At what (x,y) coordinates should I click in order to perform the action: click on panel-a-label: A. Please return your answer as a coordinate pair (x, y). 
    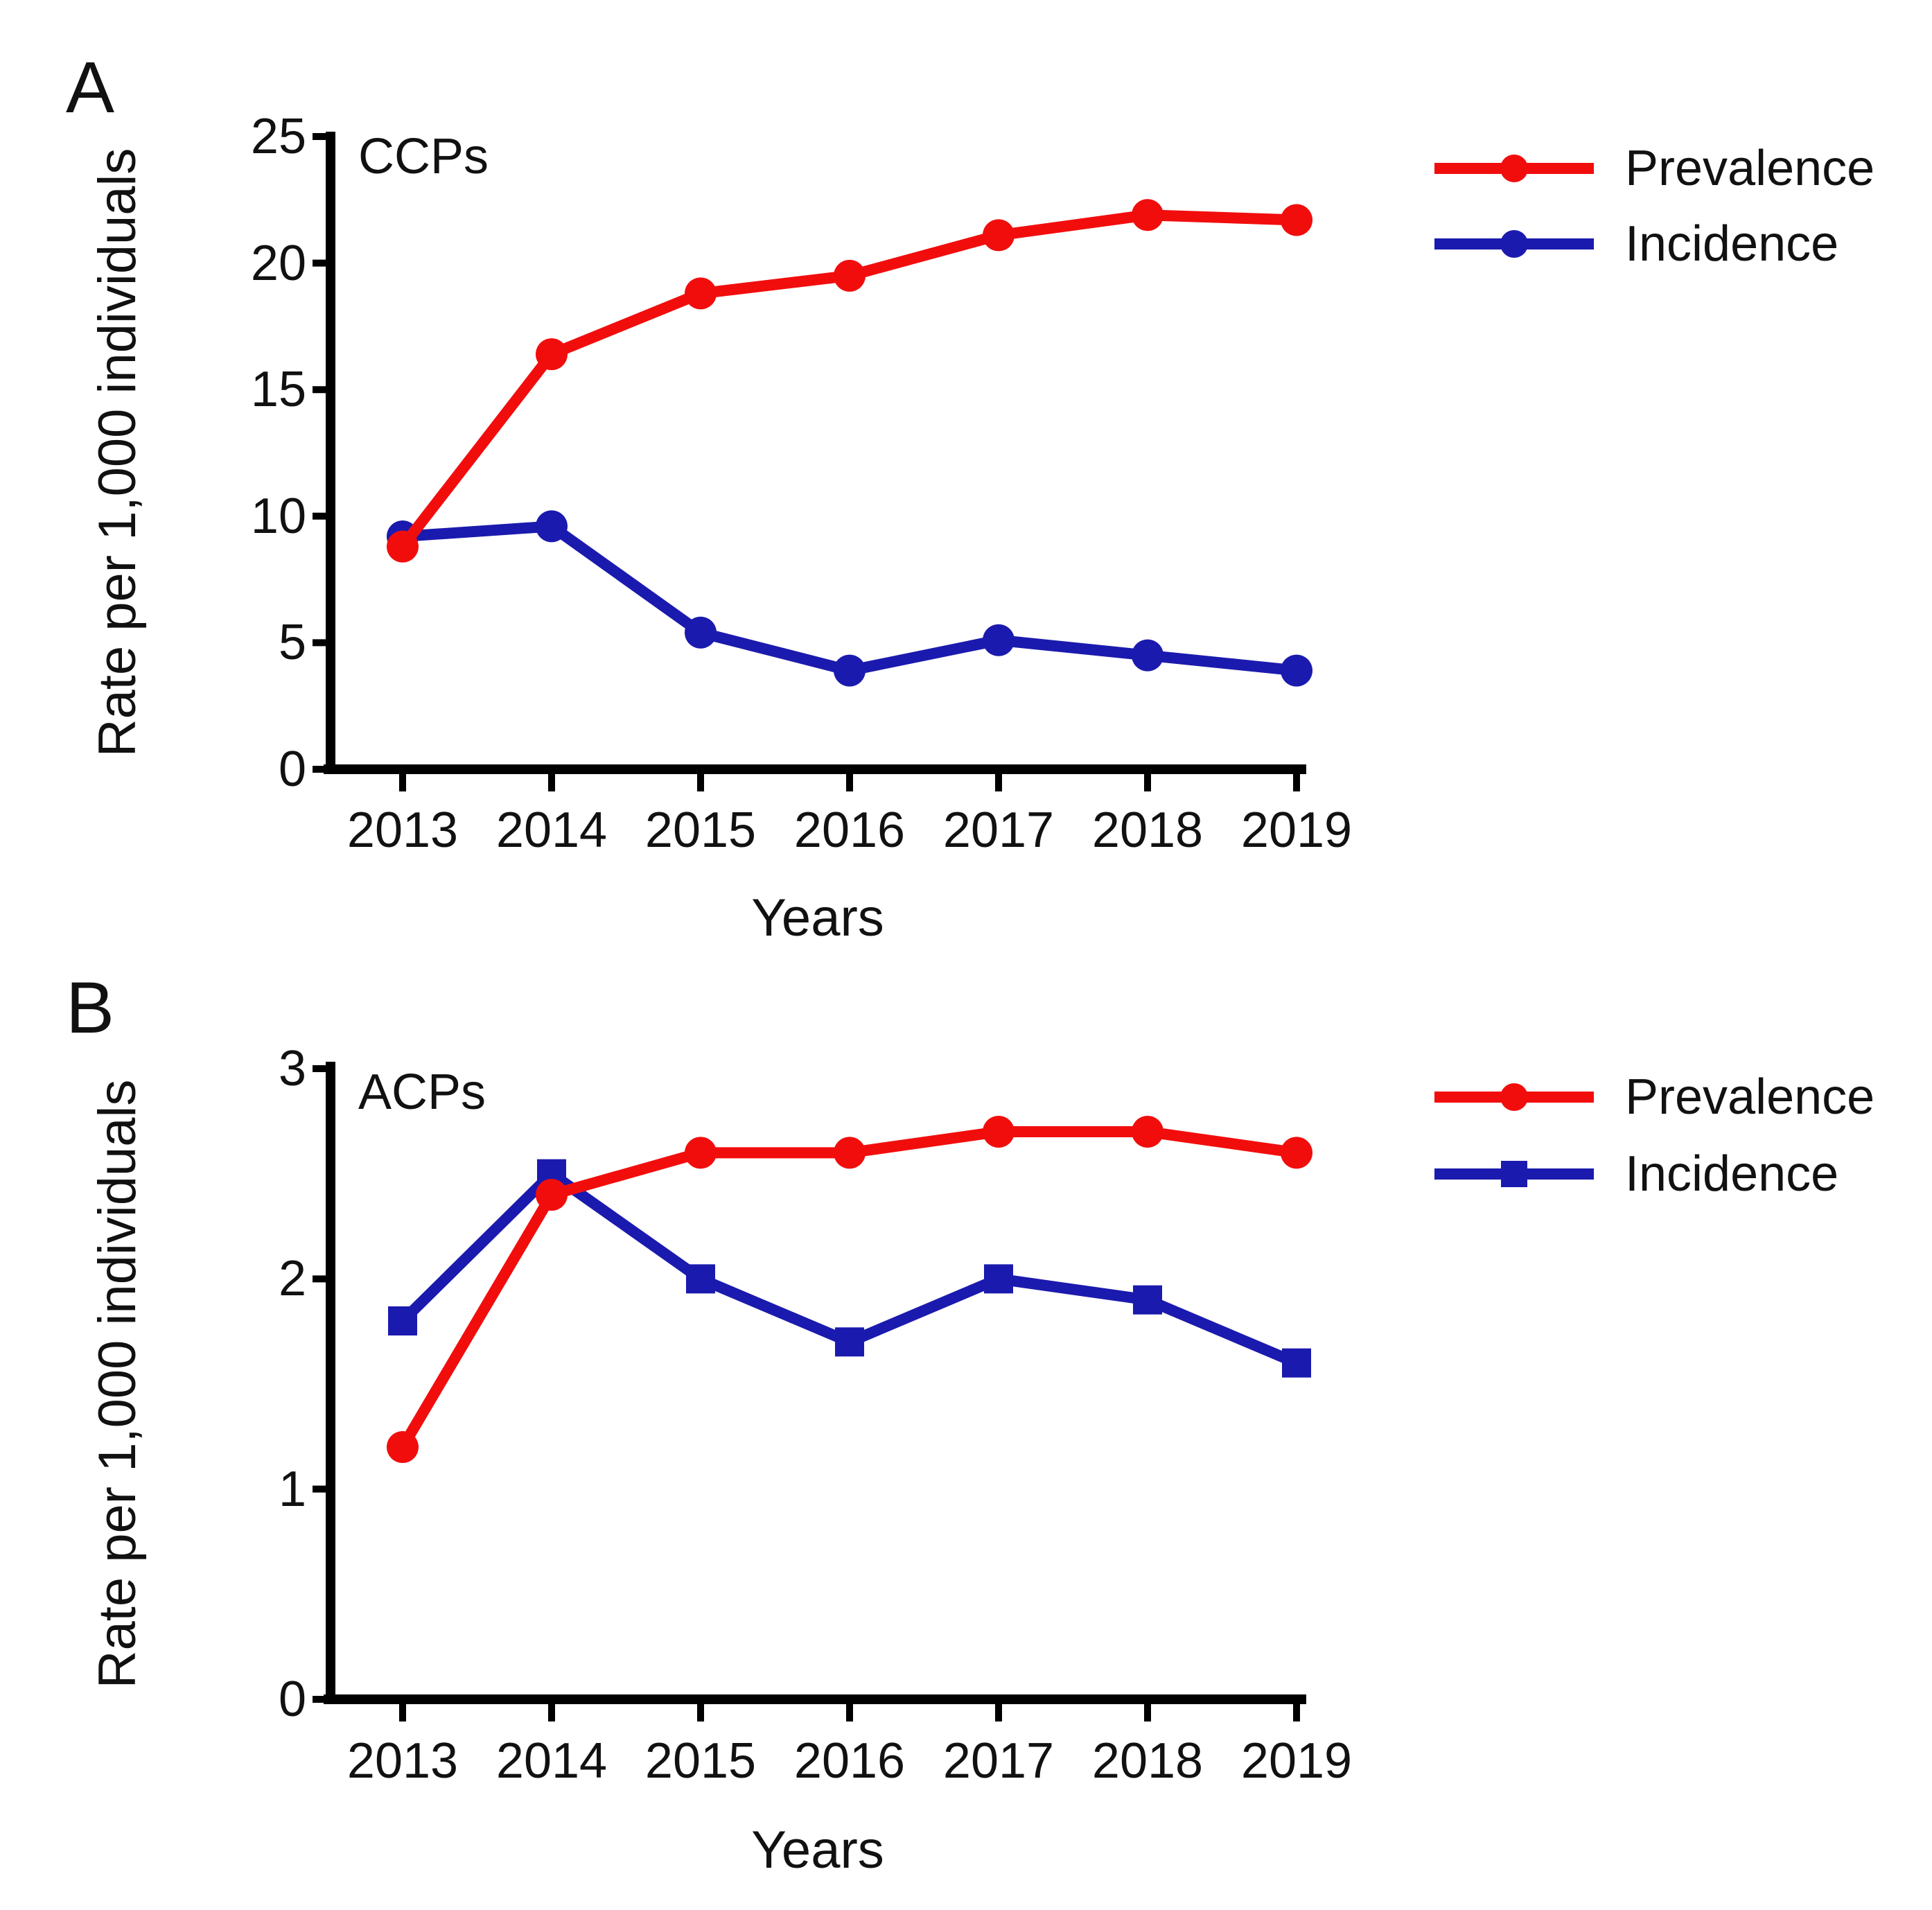
    Looking at the image, I should click on (90, 87).